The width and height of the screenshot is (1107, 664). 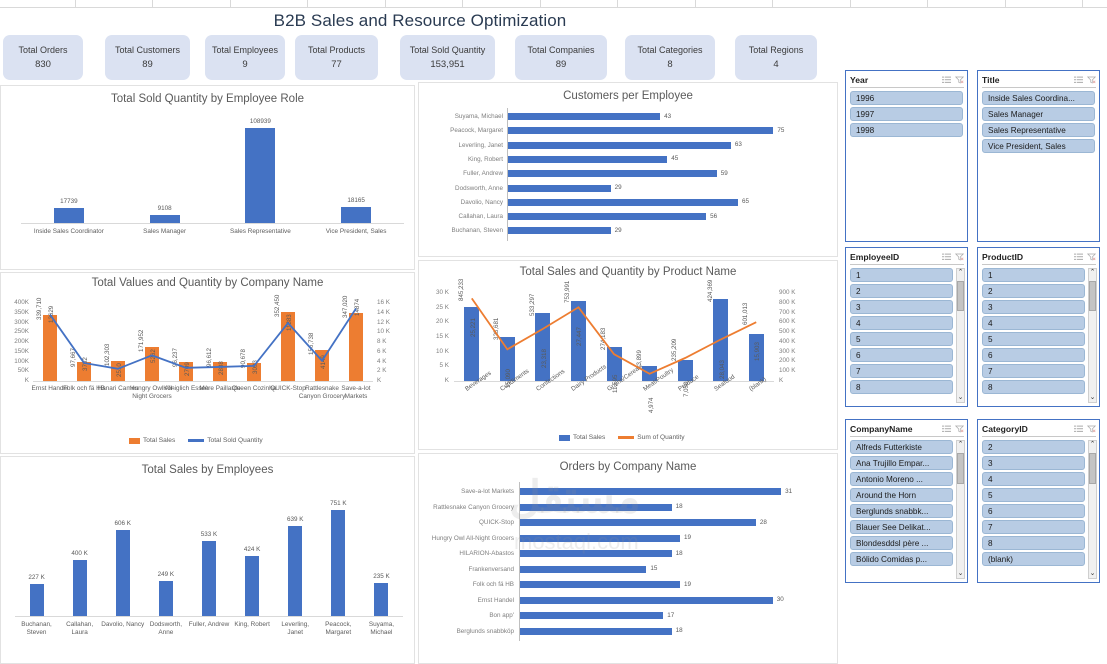 What do you see at coordinates (1038, 114) in the screenshot?
I see `slicer-item: Sales Manager` at bounding box center [1038, 114].